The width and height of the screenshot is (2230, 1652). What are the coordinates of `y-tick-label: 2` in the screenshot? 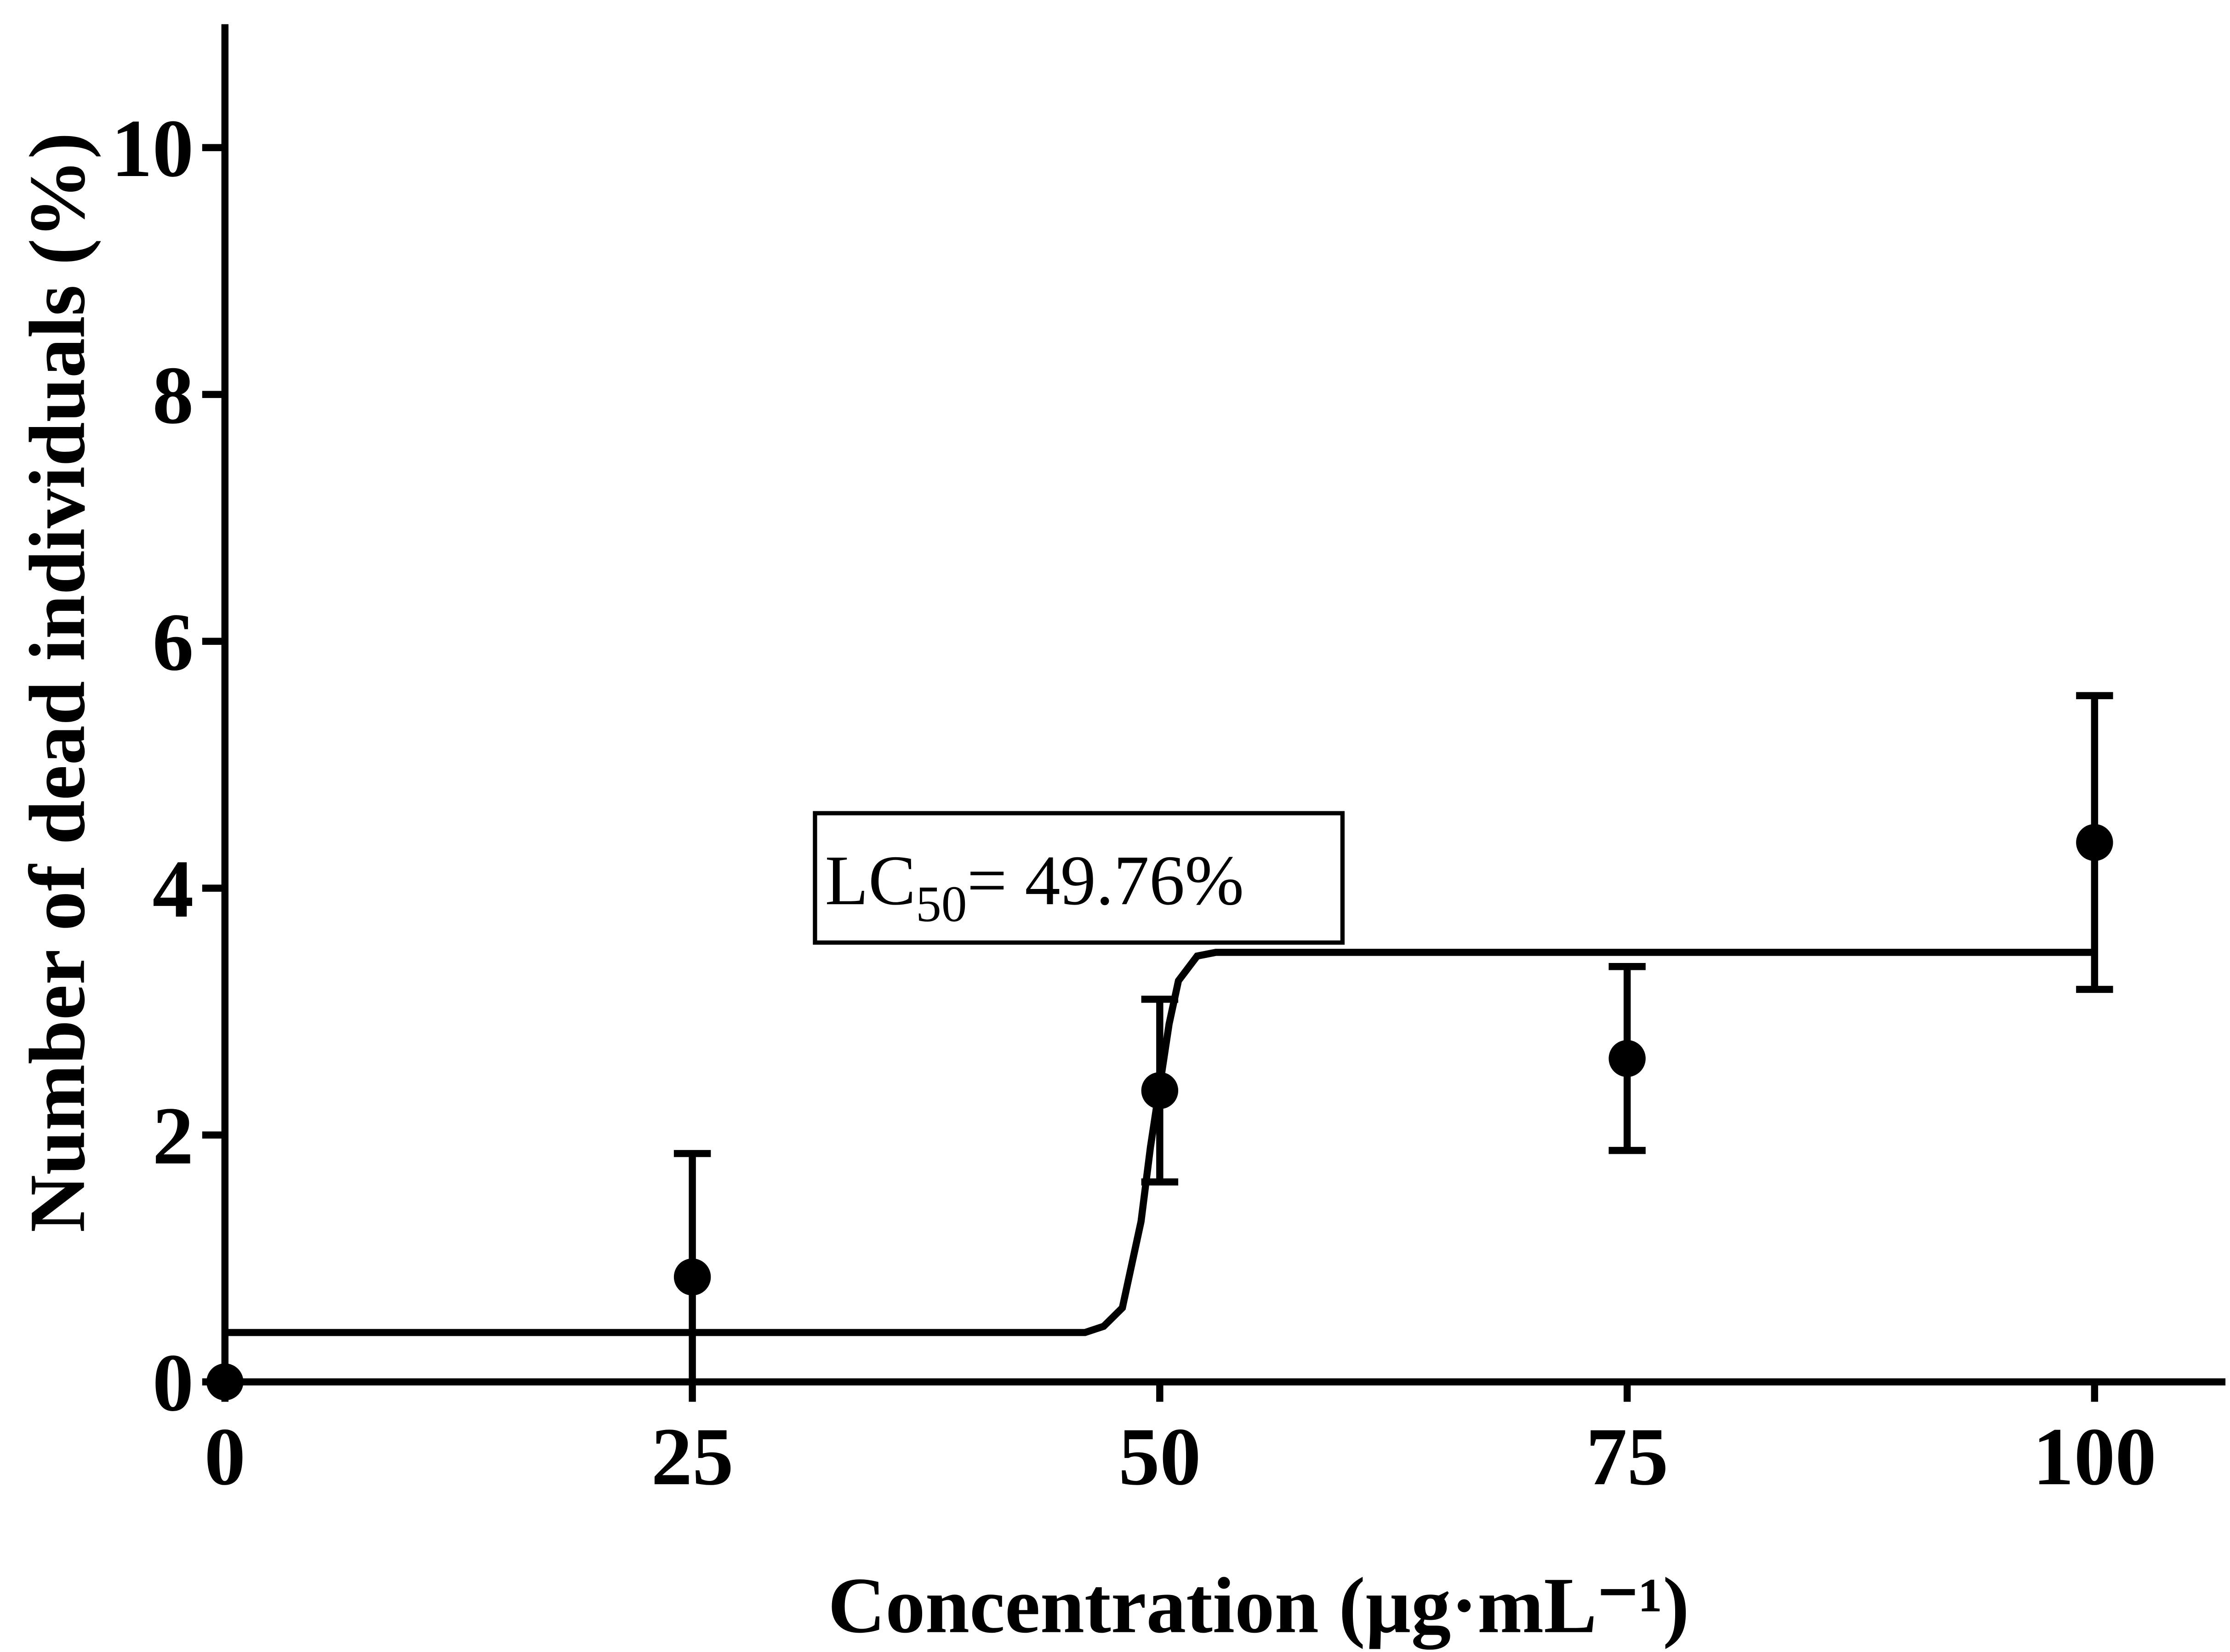 It's located at (174, 1135).